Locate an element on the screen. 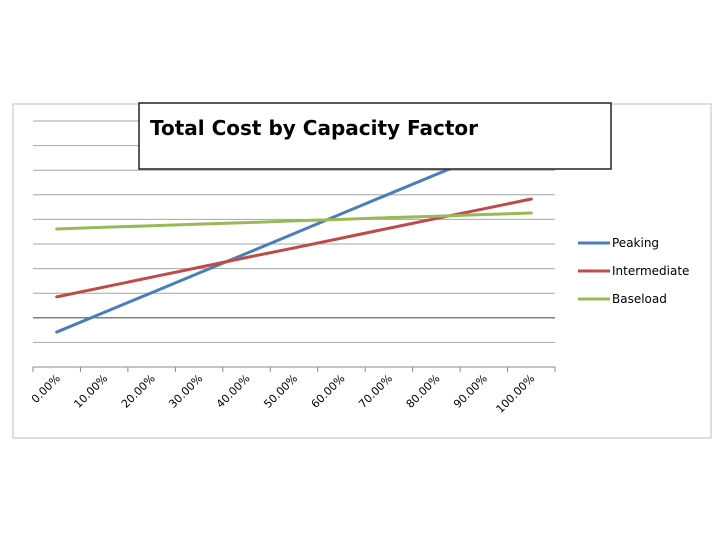 The height and width of the screenshot is (540, 720). chart-title: Total Cost by Capacity Factor is located at coordinates (314, 128).